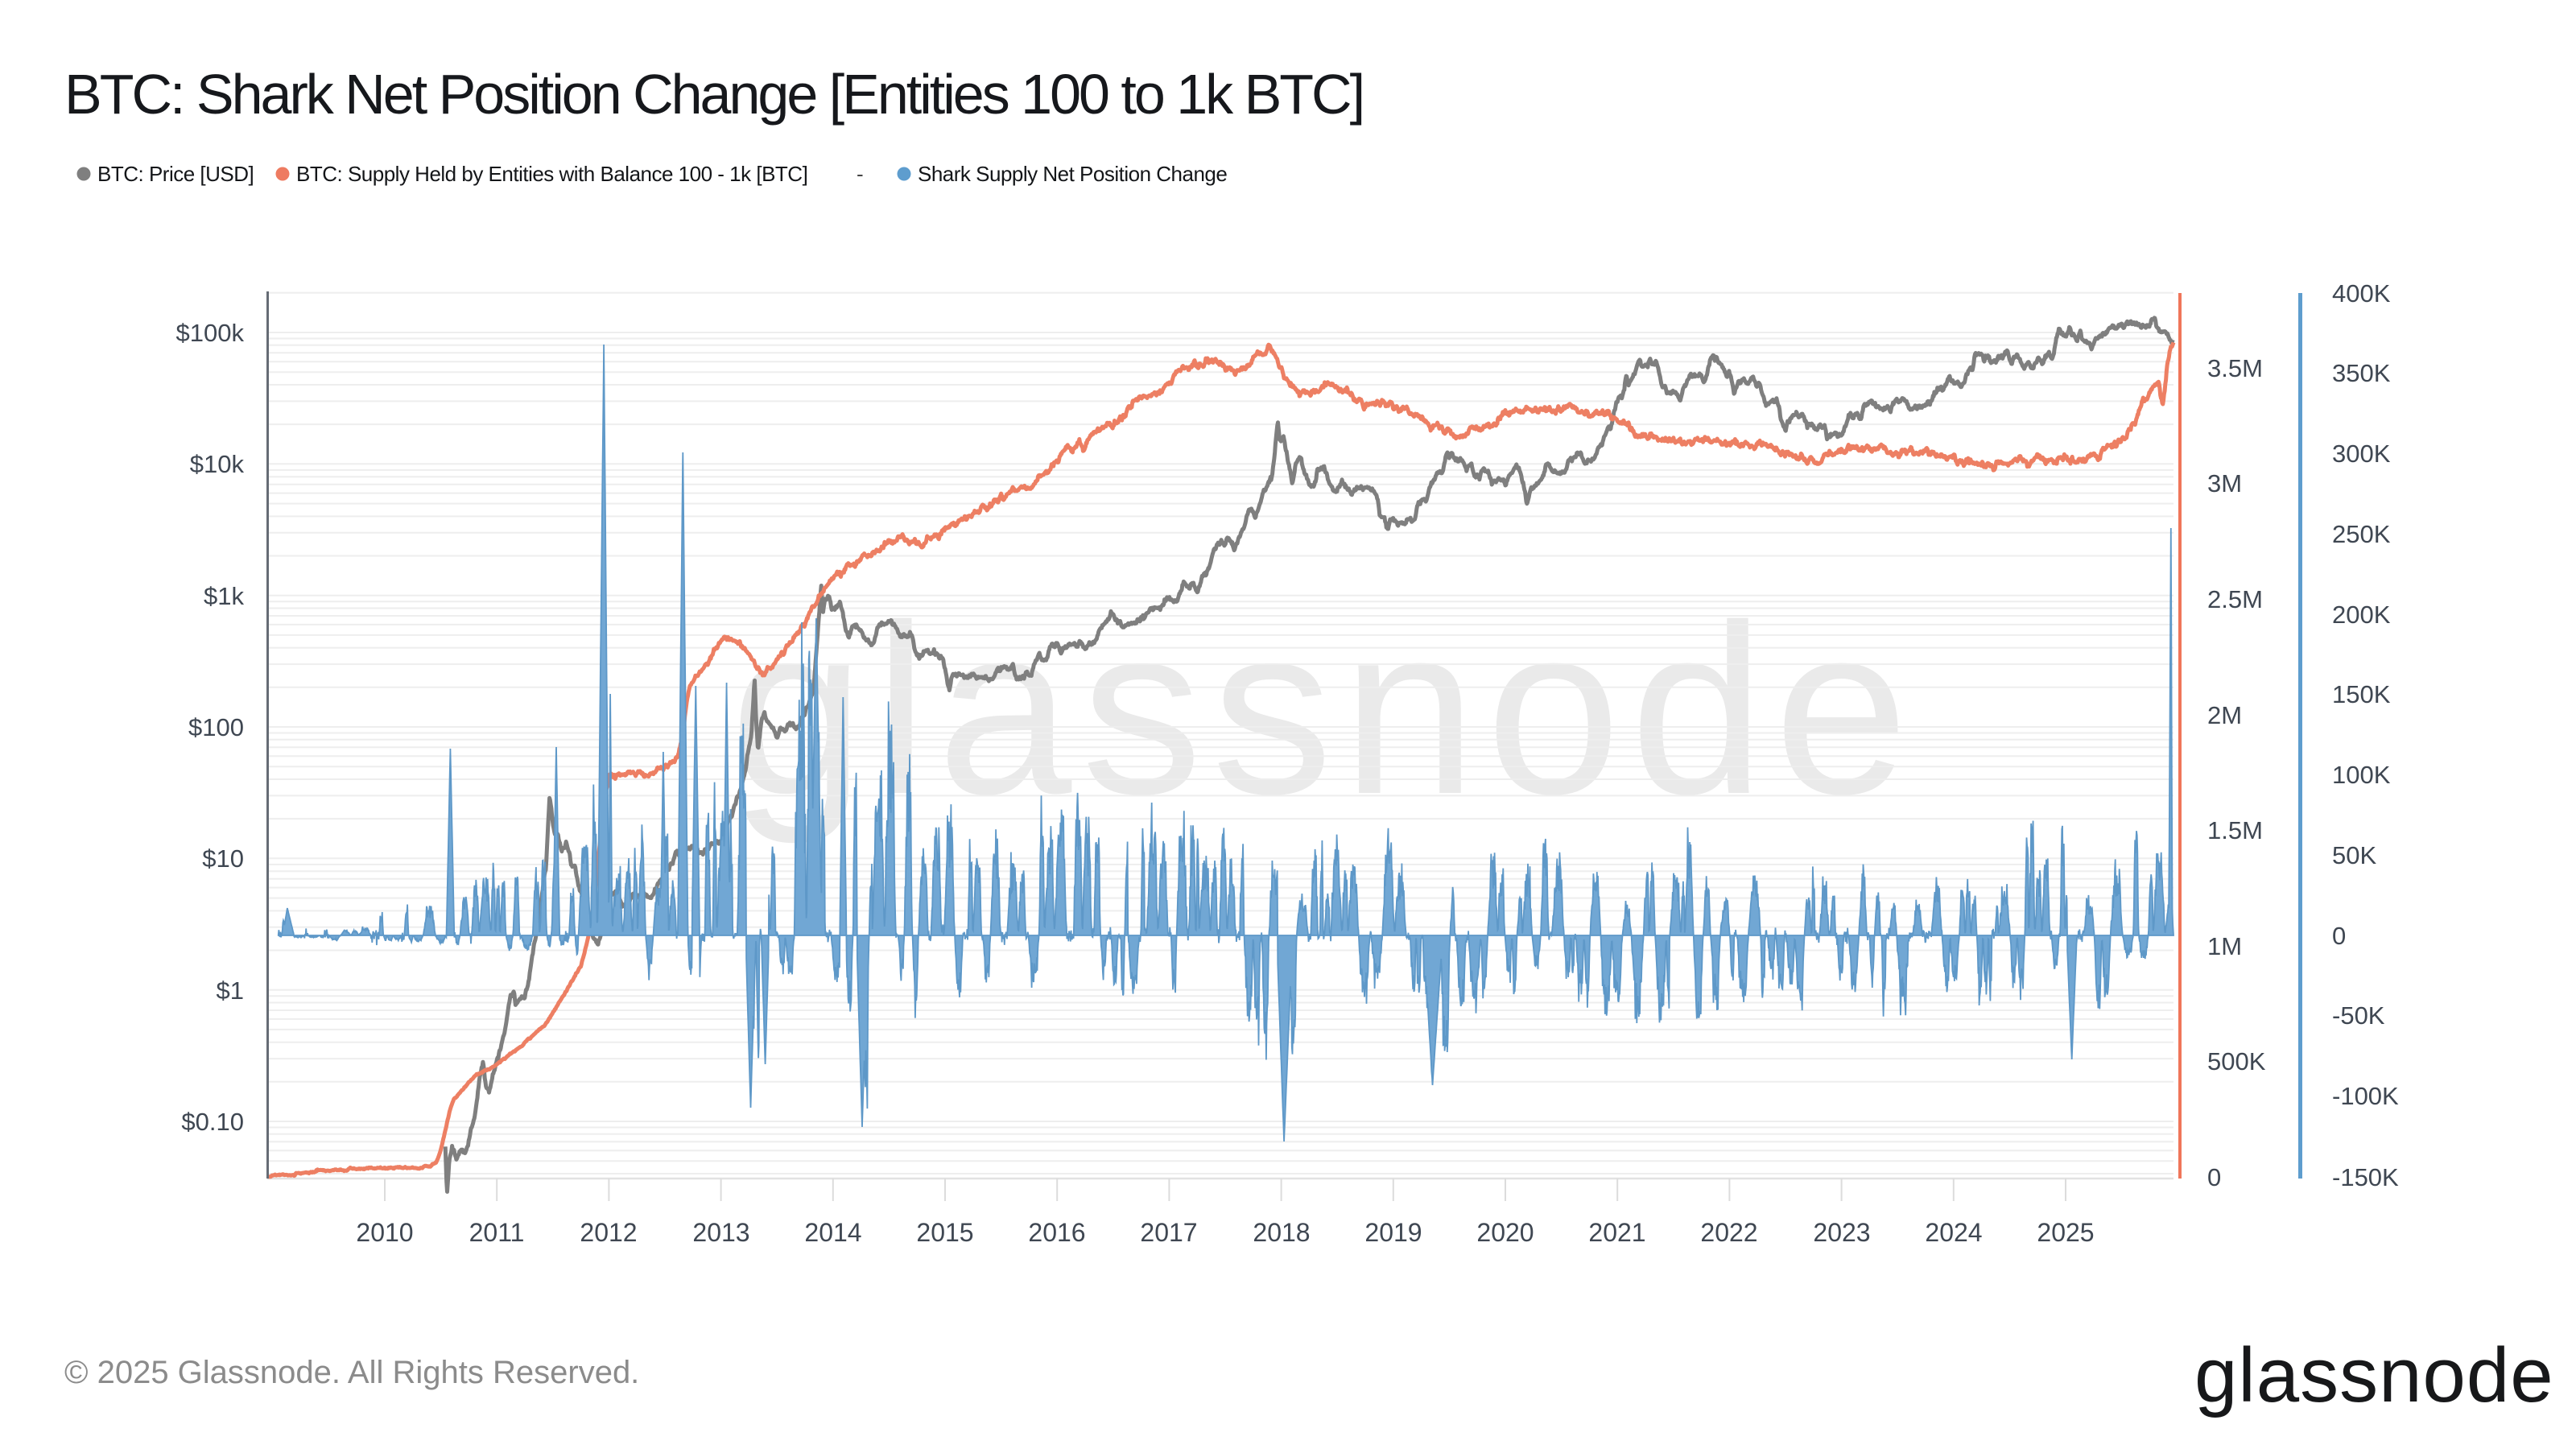 This screenshot has width=2576, height=1449. What do you see at coordinates (497, 1232) in the screenshot?
I see `svg-text: 2011` at bounding box center [497, 1232].